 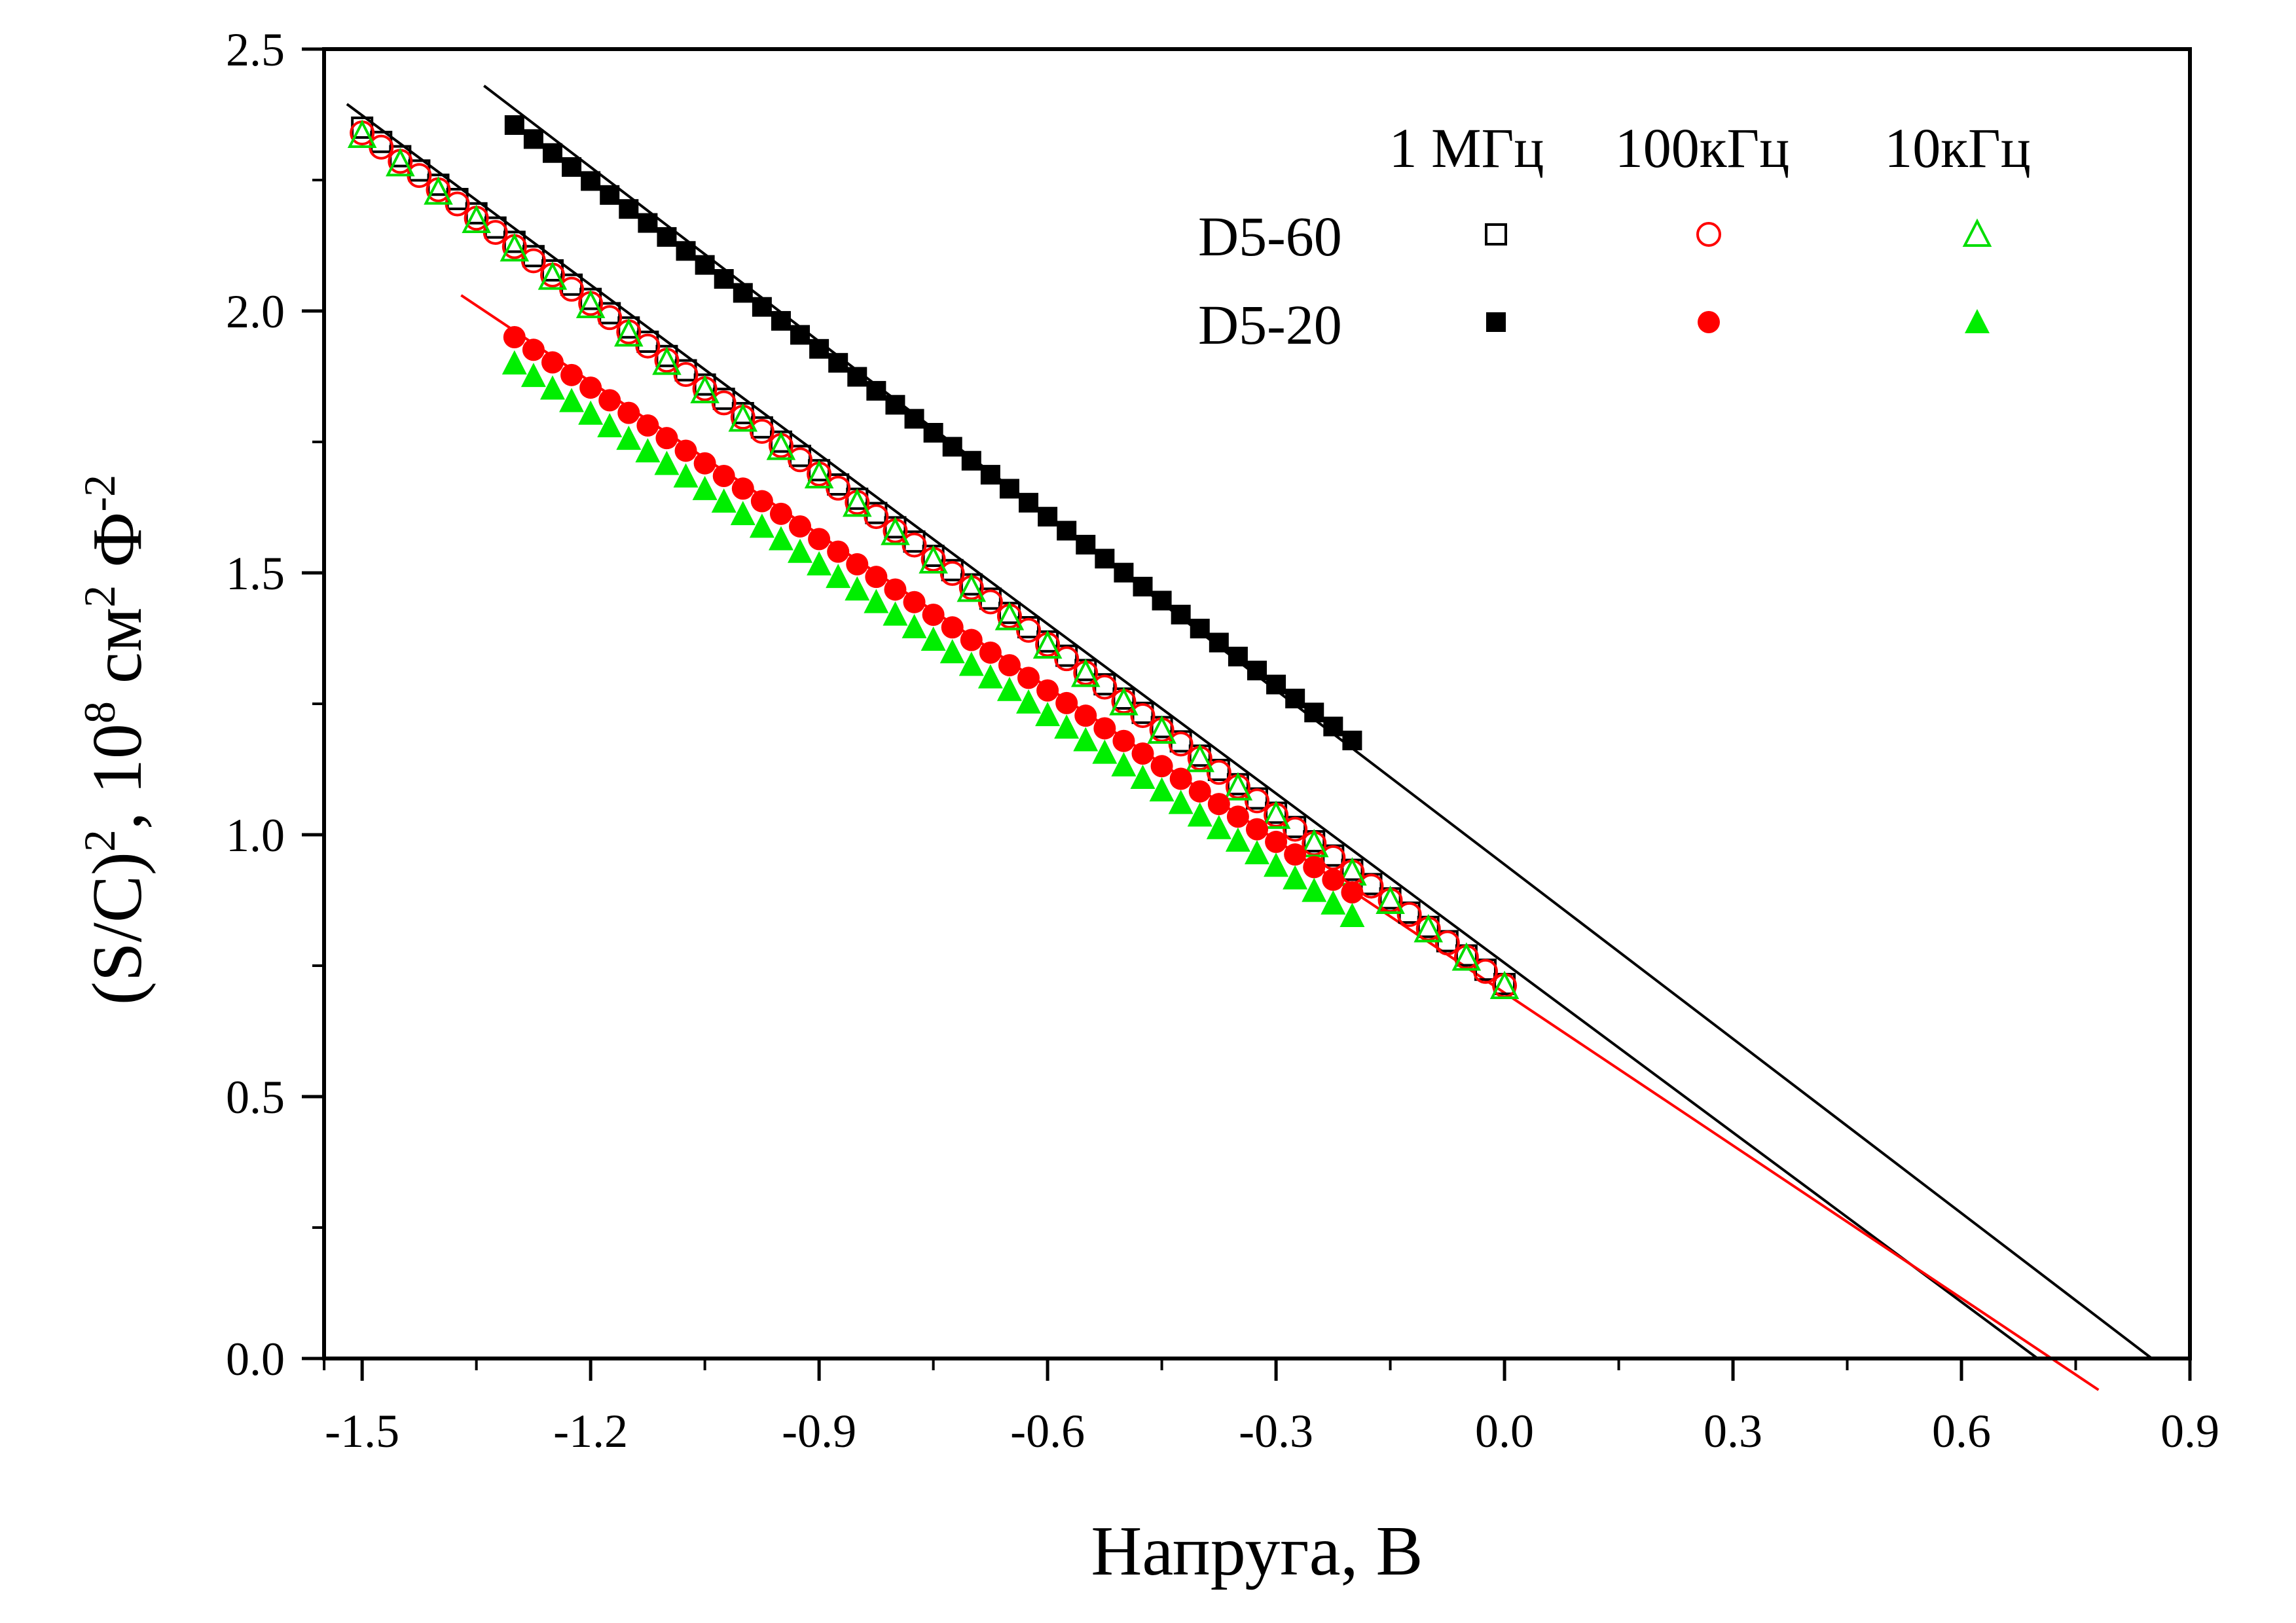 I want to click on x-tick-label: -0.6, so click(x=1047, y=1431).